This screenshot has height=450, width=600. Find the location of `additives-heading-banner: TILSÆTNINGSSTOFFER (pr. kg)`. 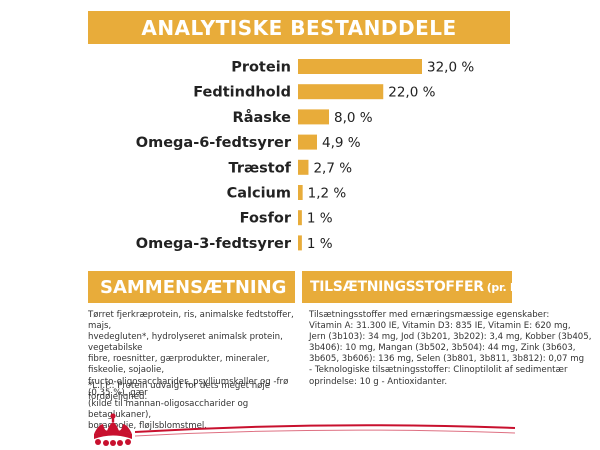

additives-heading-banner: TILSÆTNINGSSTOFFER (pr. kg) is located at coordinates (416, 287).